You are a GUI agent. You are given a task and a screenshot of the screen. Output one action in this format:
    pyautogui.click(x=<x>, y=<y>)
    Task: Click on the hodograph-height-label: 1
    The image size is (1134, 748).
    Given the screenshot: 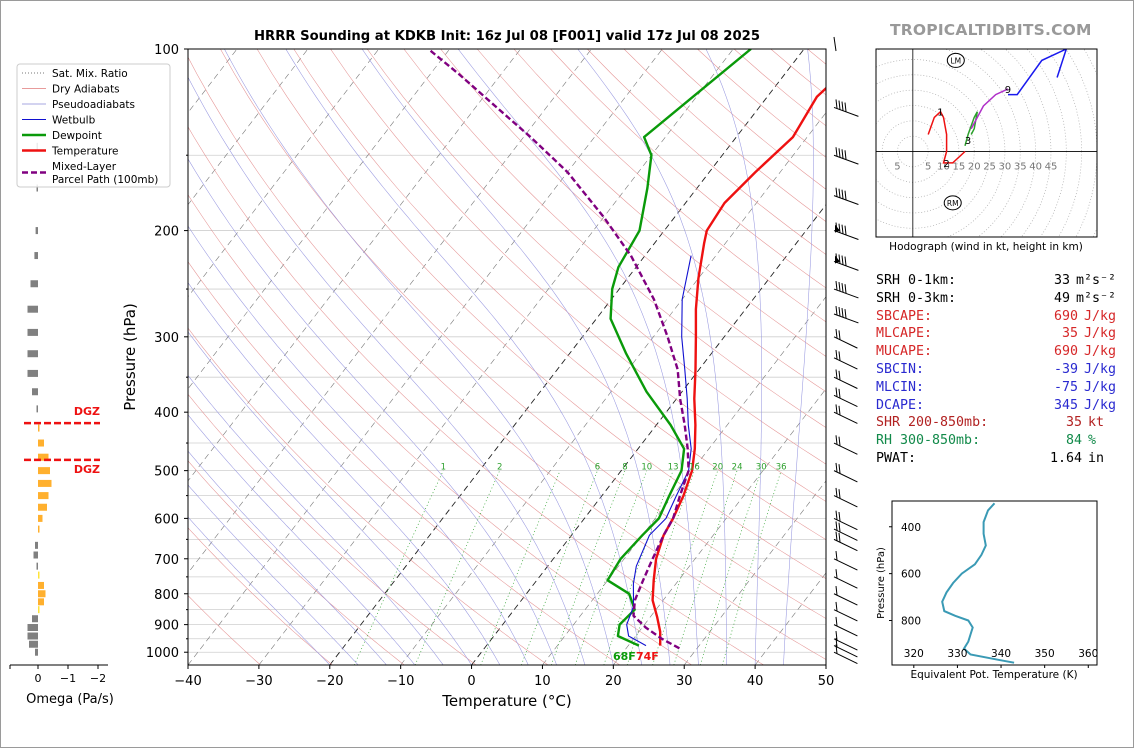 What is the action you would take?
    pyautogui.click(x=940, y=113)
    